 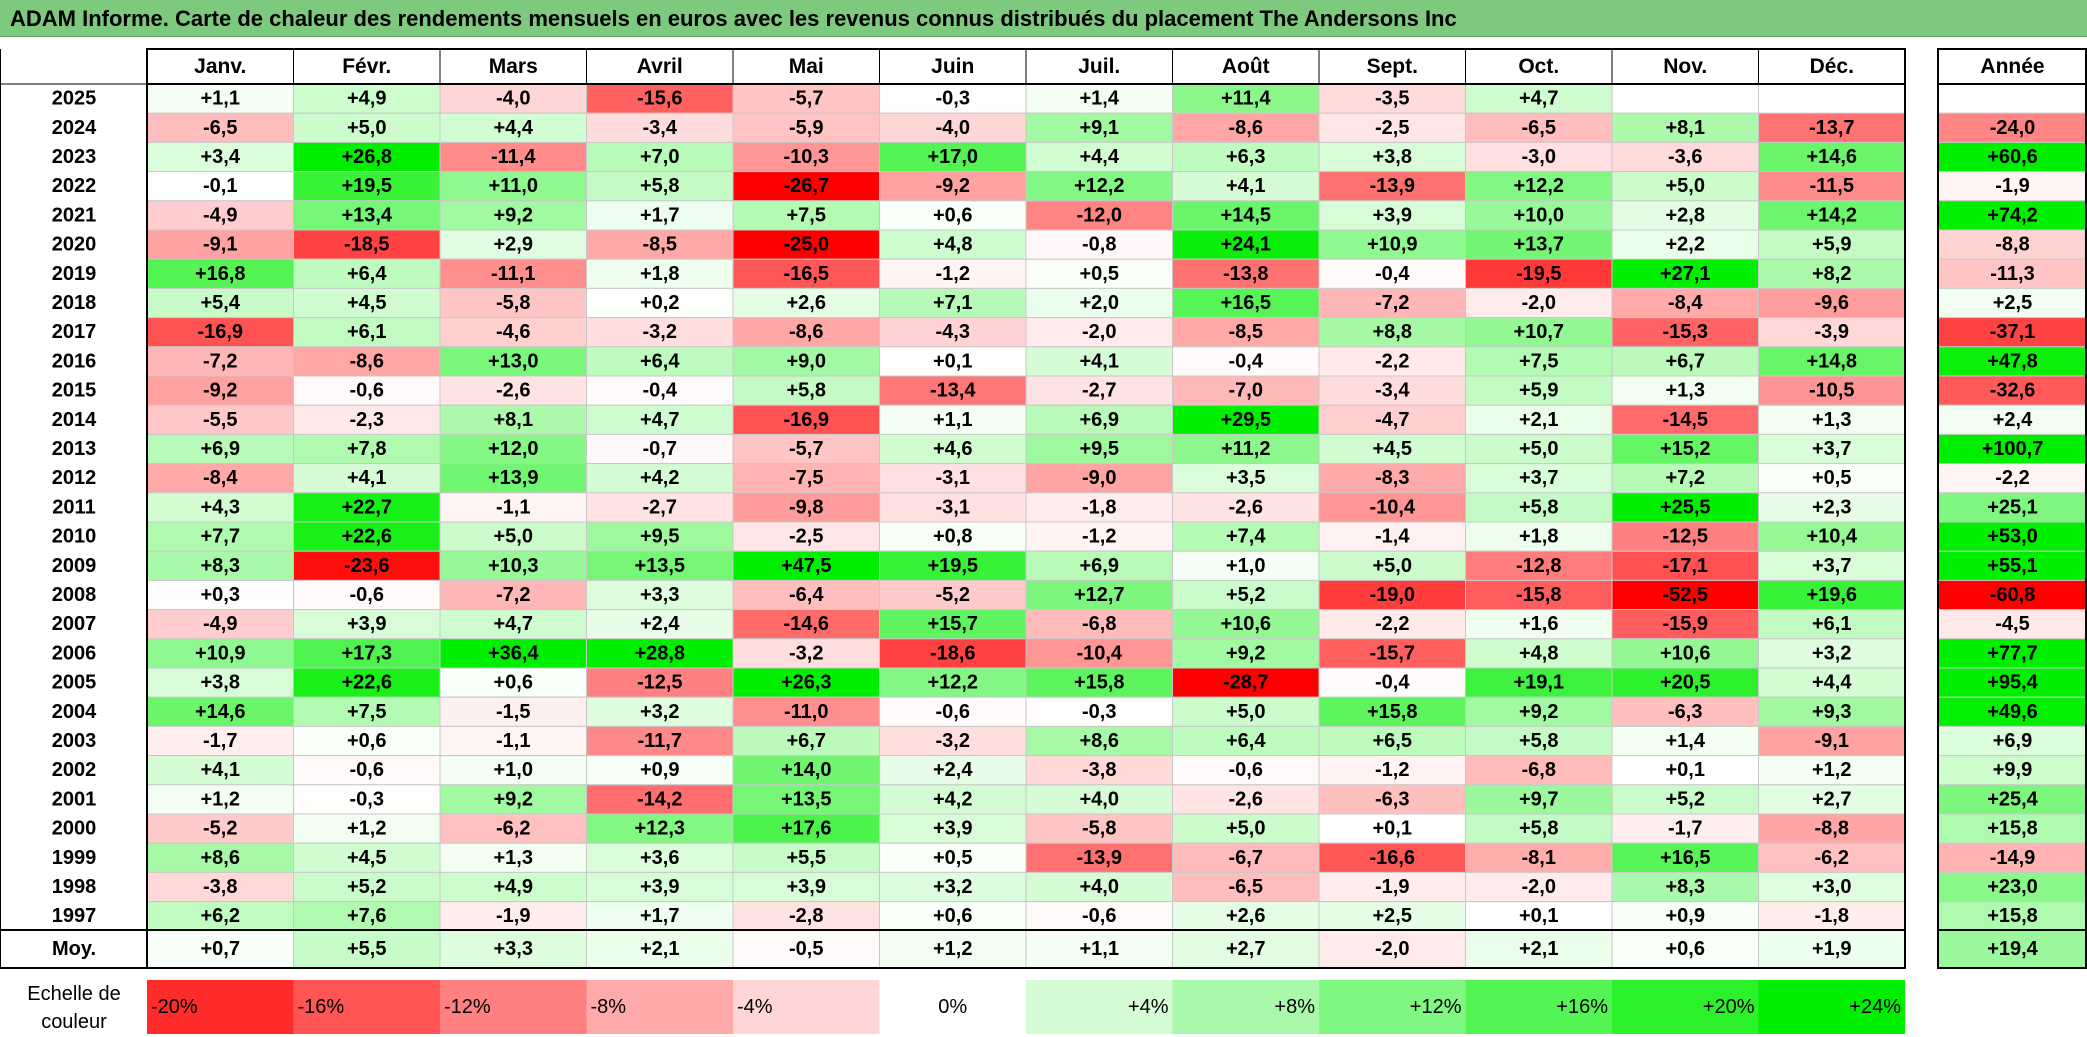 What do you see at coordinates (1246, 858) in the screenshot?
I see `cell-value: -6,7` at bounding box center [1246, 858].